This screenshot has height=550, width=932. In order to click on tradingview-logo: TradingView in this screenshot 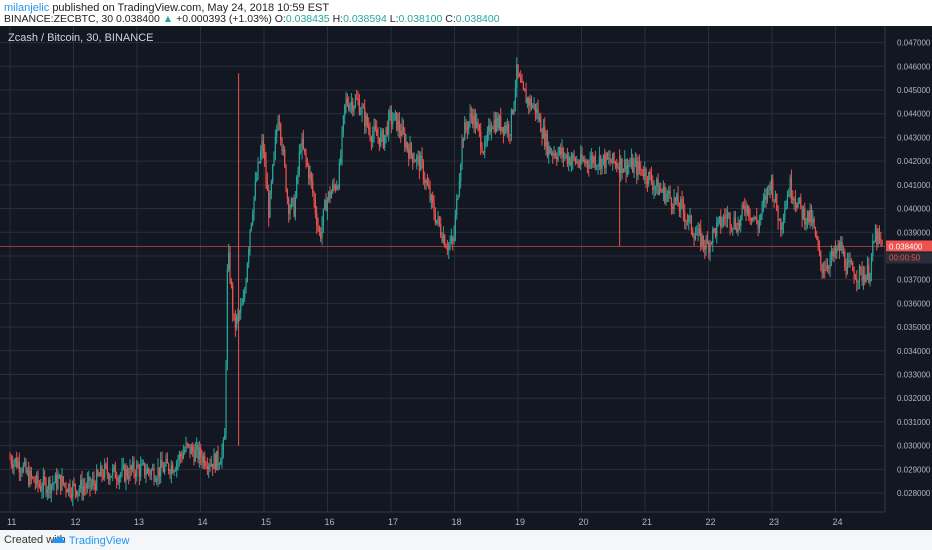, I will do `click(90, 540)`.